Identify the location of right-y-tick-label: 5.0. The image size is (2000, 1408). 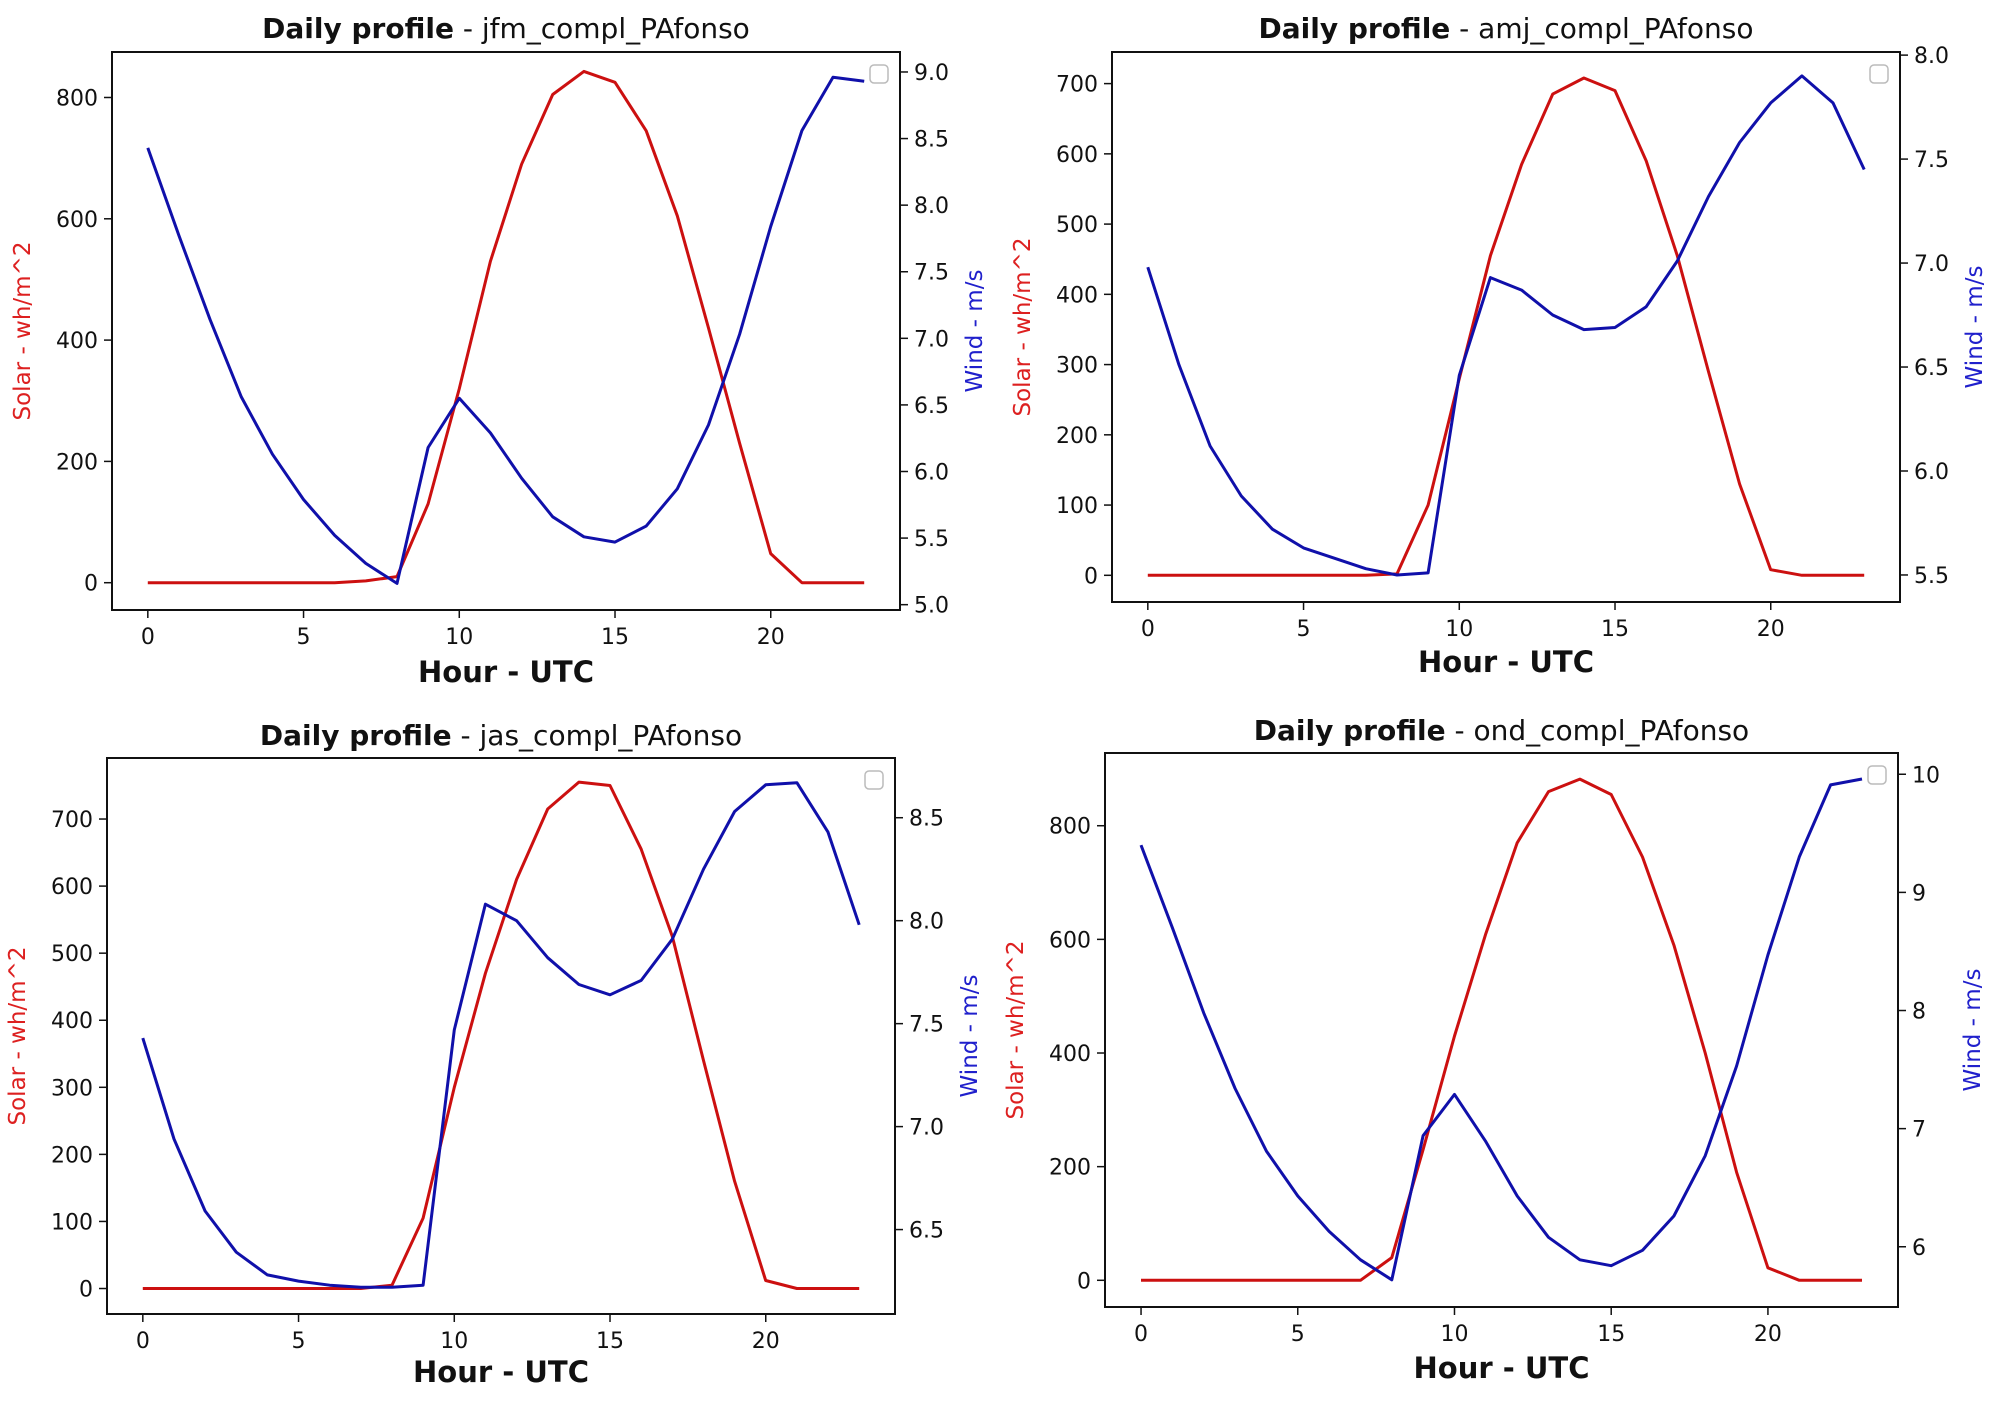
(931, 606).